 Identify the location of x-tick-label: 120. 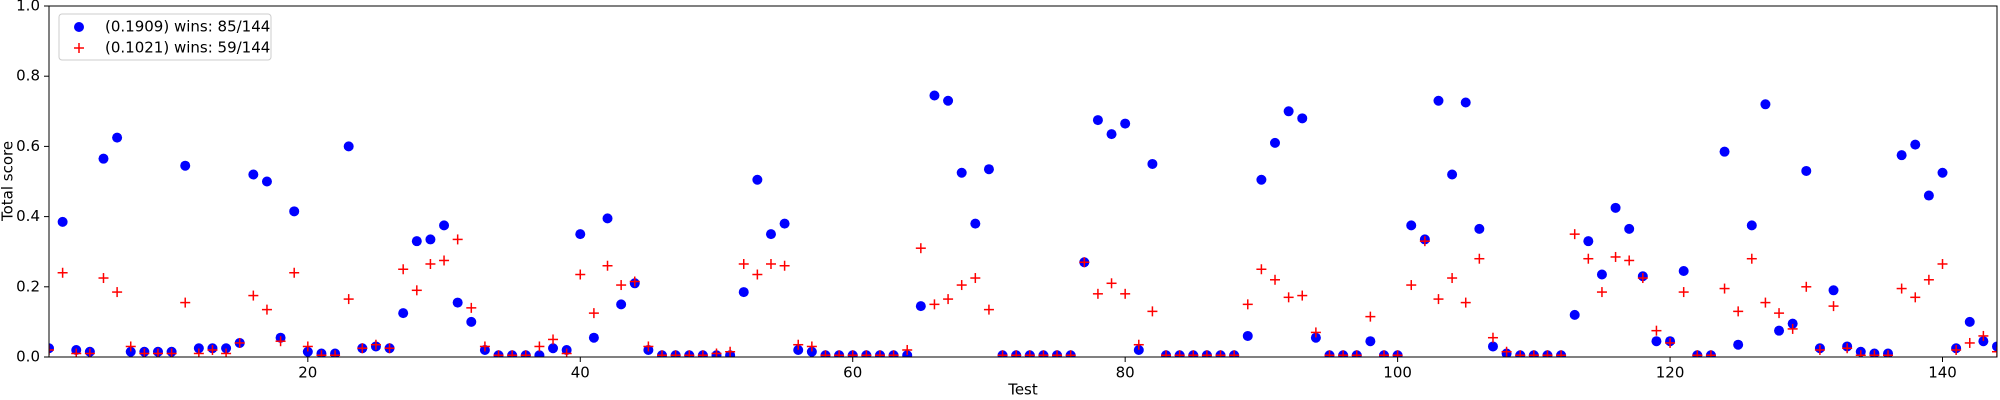
(1670, 373).